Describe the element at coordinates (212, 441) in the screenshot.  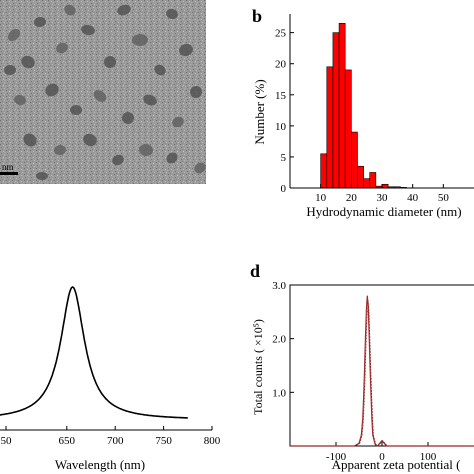
I see `x-tick-label: 800` at that location.